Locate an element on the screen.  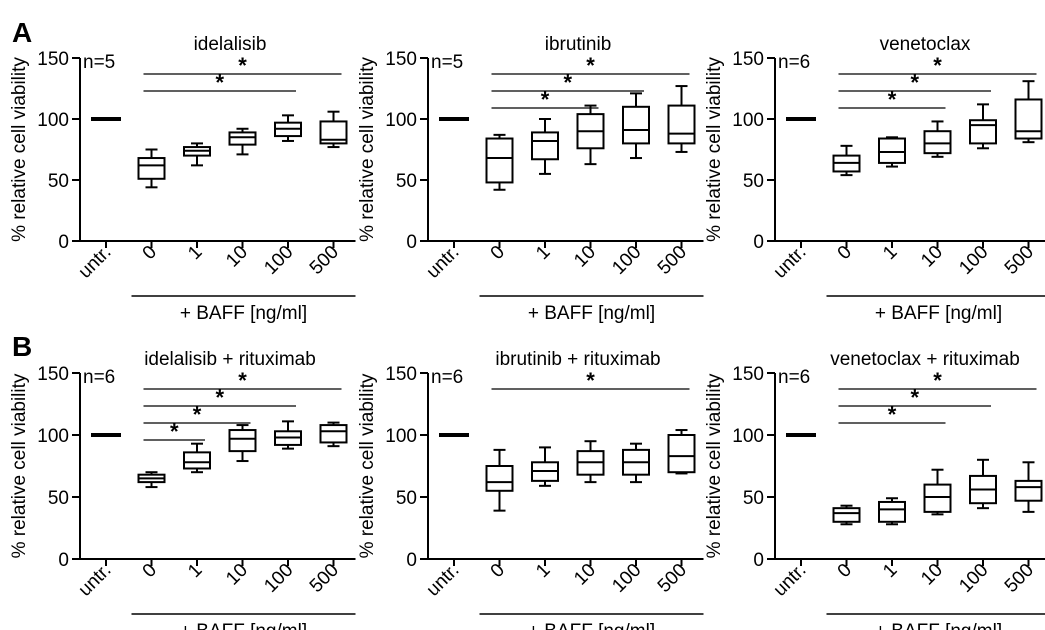
n-label: n=5 is located at coordinates (99, 62).